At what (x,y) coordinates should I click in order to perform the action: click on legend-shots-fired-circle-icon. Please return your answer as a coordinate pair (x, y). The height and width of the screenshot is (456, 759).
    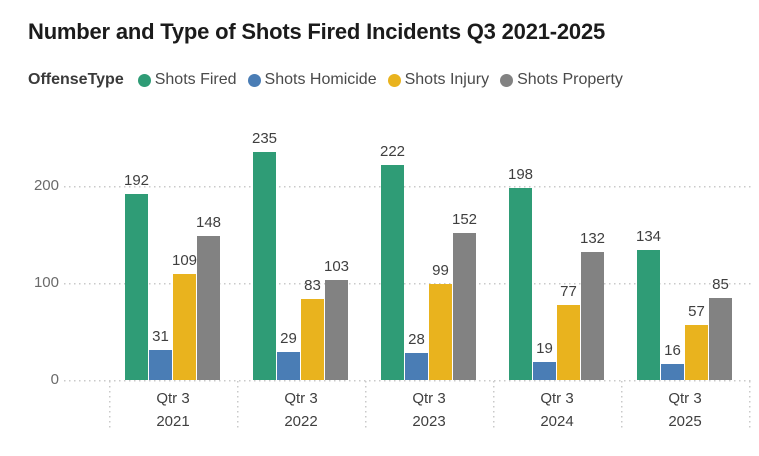
    Looking at the image, I should click on (144, 80).